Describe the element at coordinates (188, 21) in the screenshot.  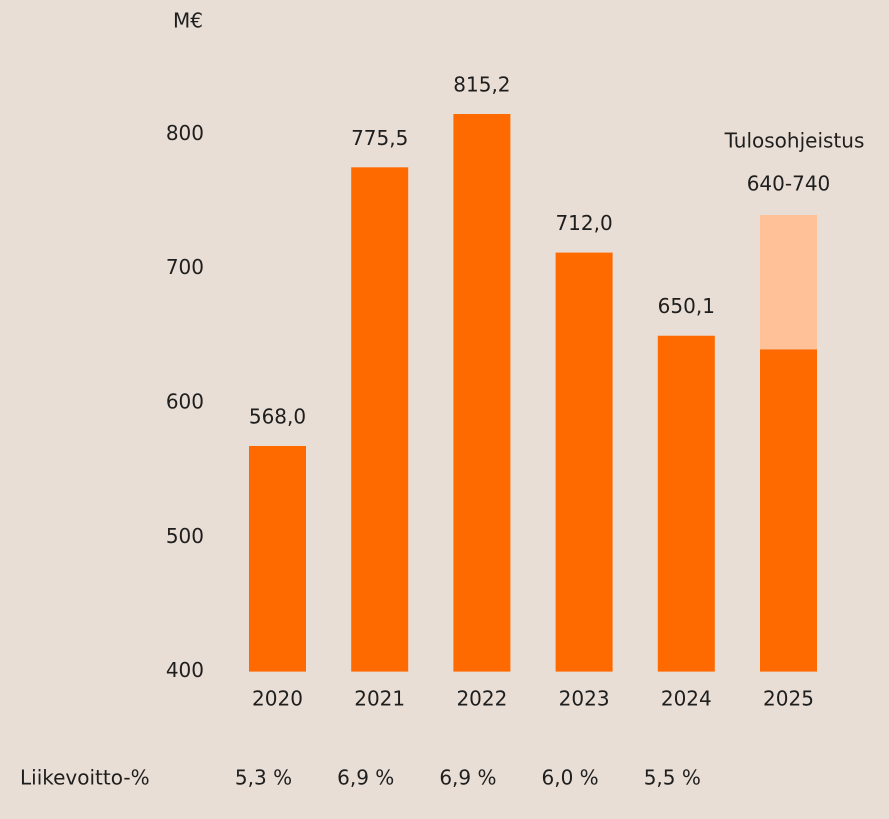
I see `y-unit: M€` at that location.